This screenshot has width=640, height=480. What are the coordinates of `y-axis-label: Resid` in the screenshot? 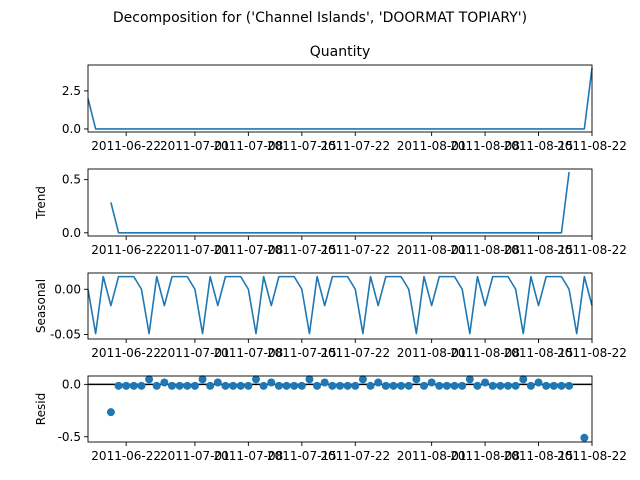 It's located at (41, 409).